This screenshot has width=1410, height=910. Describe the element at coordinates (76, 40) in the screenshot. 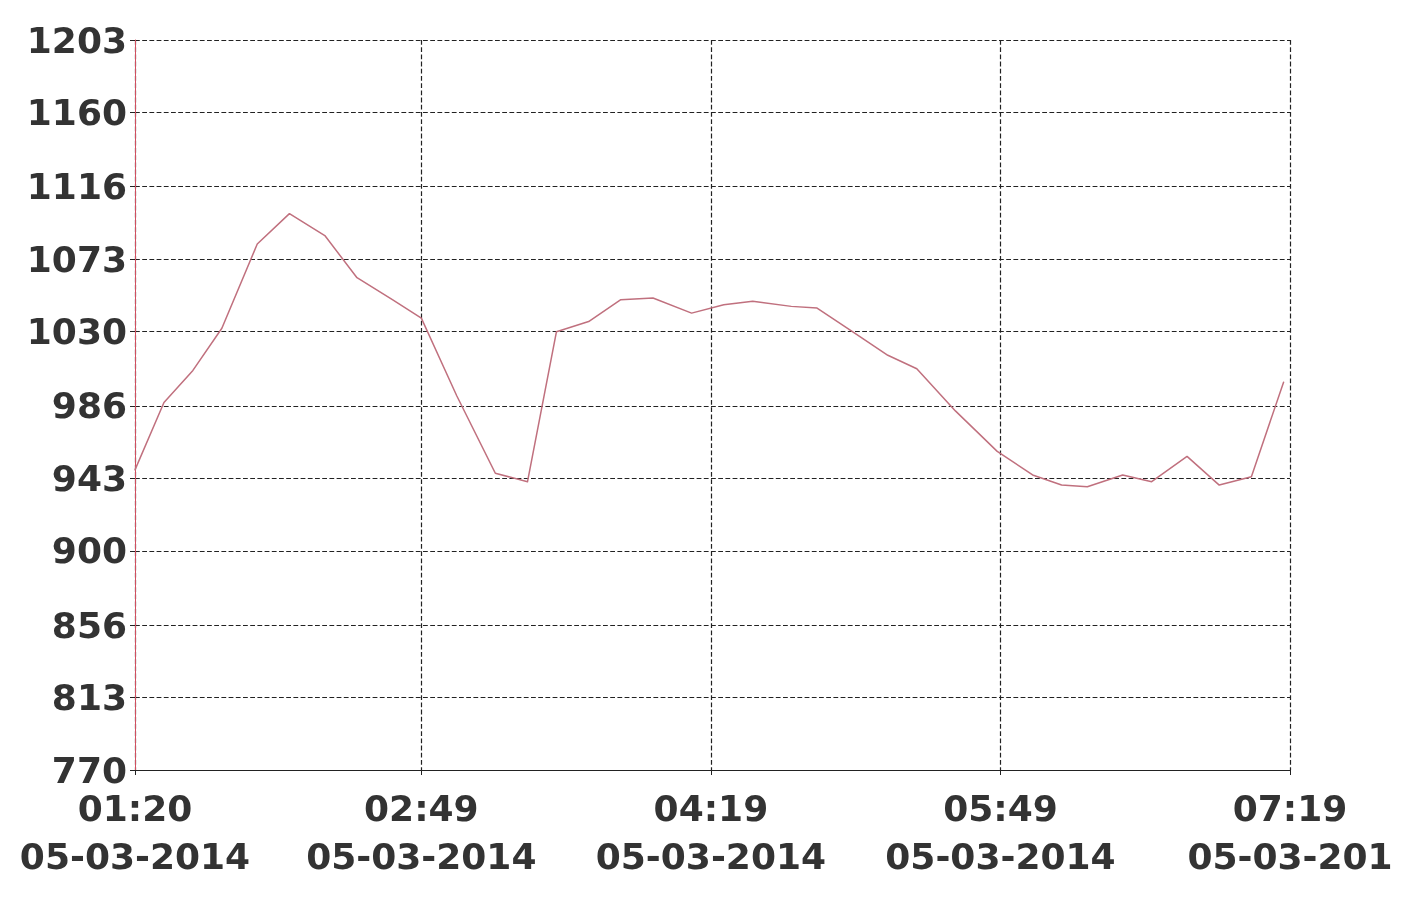

I see `y-tick-label: 1203` at that location.